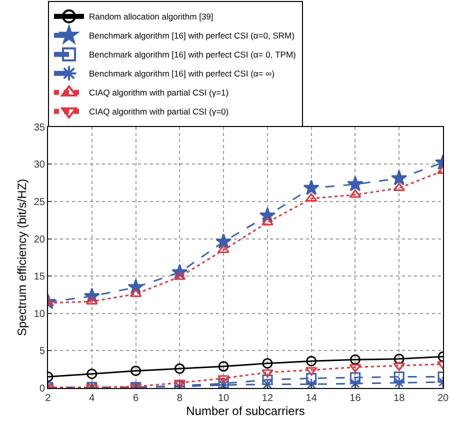  What do you see at coordinates (40, 202) in the screenshot?
I see `y-tick-label: 25` at bounding box center [40, 202].